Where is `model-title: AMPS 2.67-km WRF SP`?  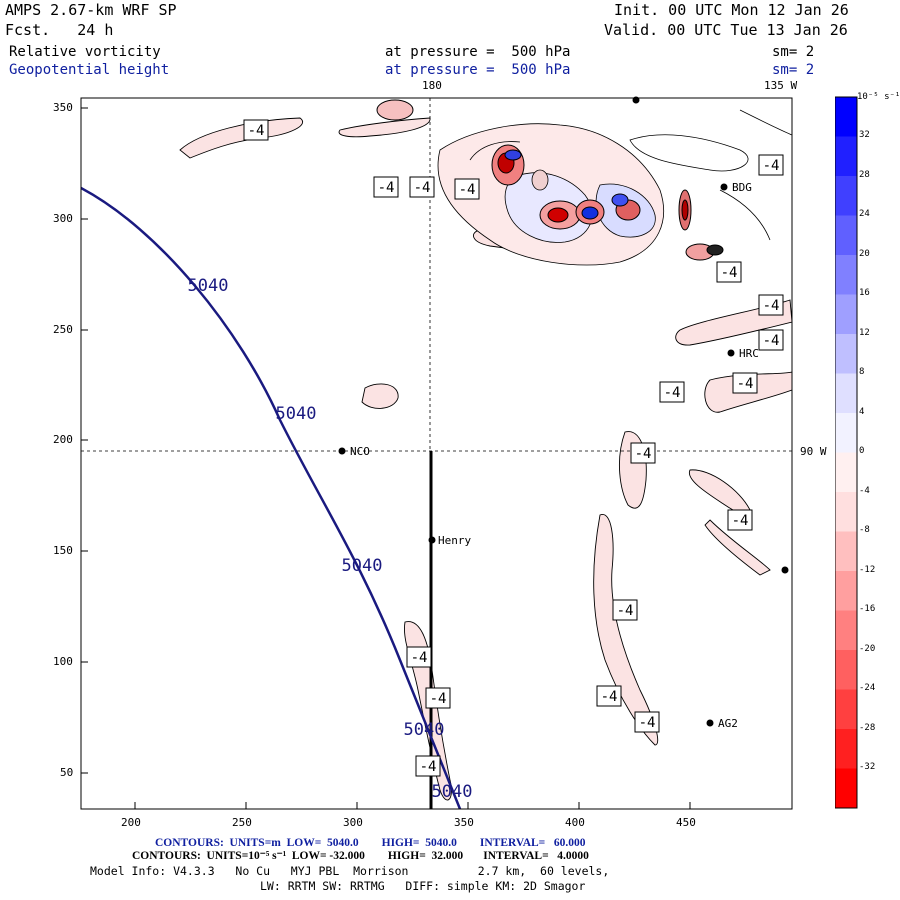
model-title: AMPS 2.67-km WRF SP is located at coordinates (91, 10).